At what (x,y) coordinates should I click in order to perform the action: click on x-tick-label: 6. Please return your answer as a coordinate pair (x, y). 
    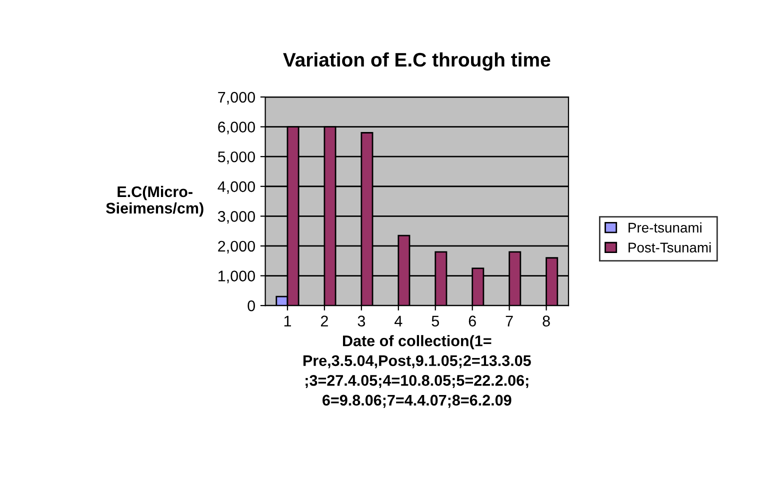
    Looking at the image, I should click on (472, 321).